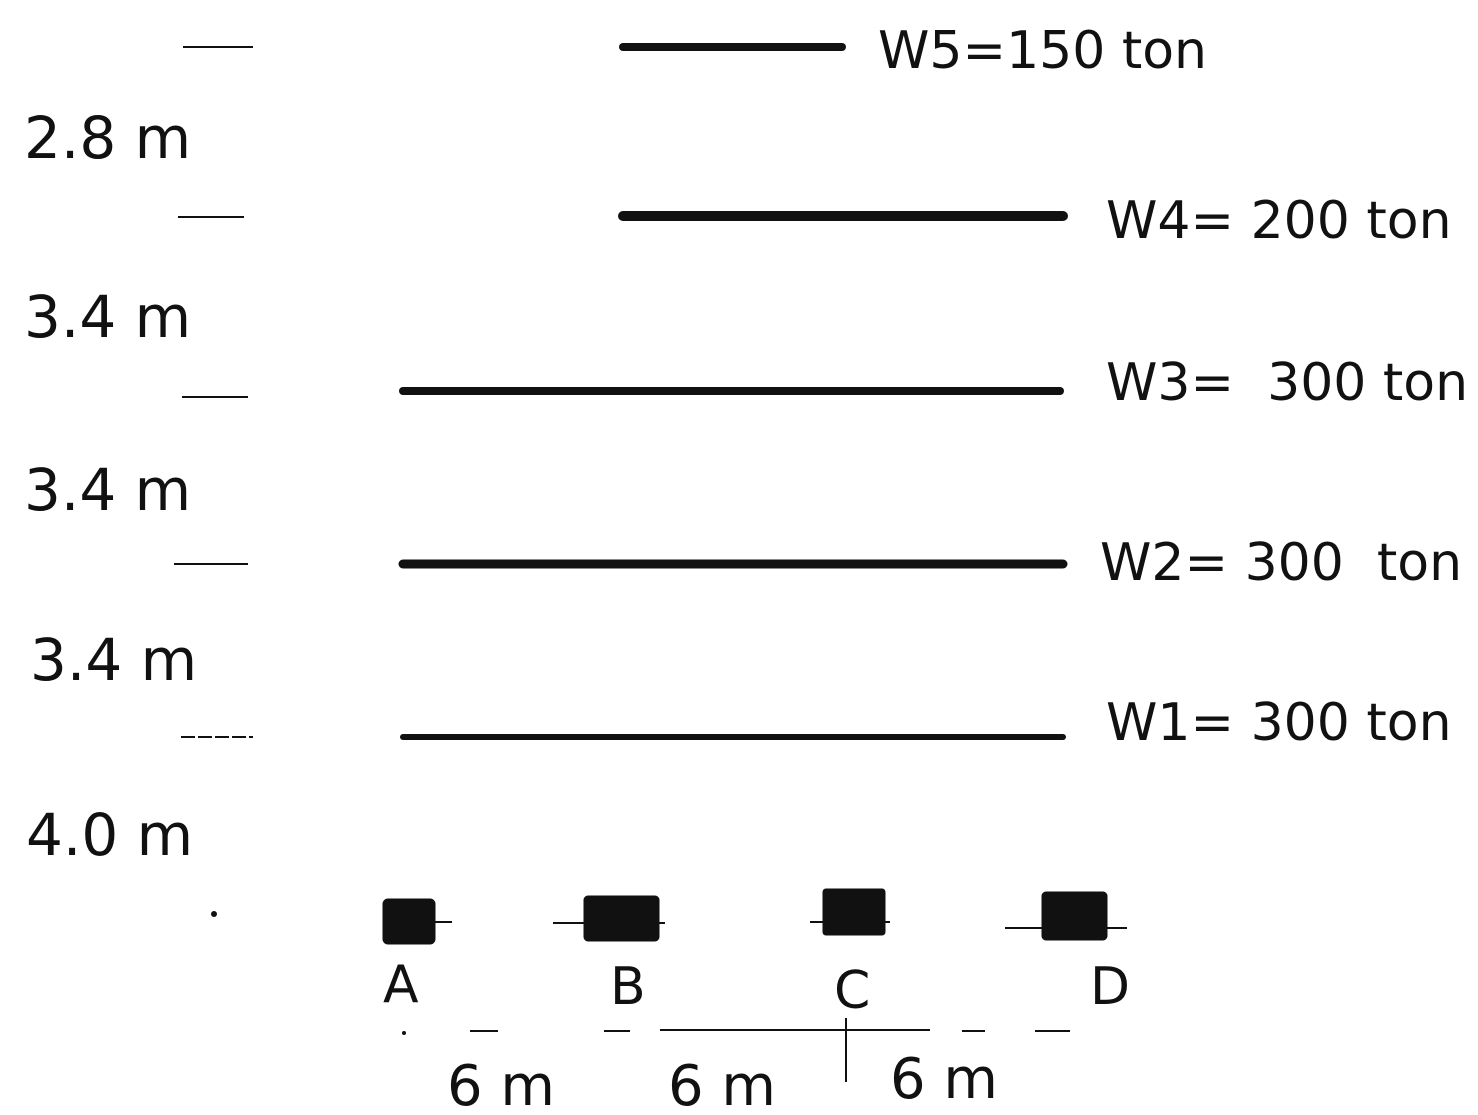 The height and width of the screenshot is (1115, 1478). Describe the element at coordinates (404, 1033) in the screenshot. I see `dimension-tick-a` at that location.